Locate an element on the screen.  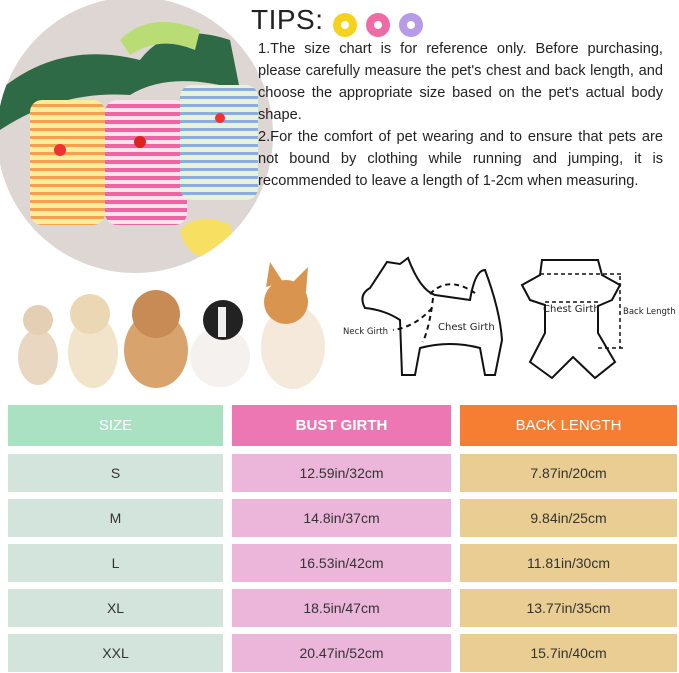
header-size: SIZE is located at coordinates (115, 425).